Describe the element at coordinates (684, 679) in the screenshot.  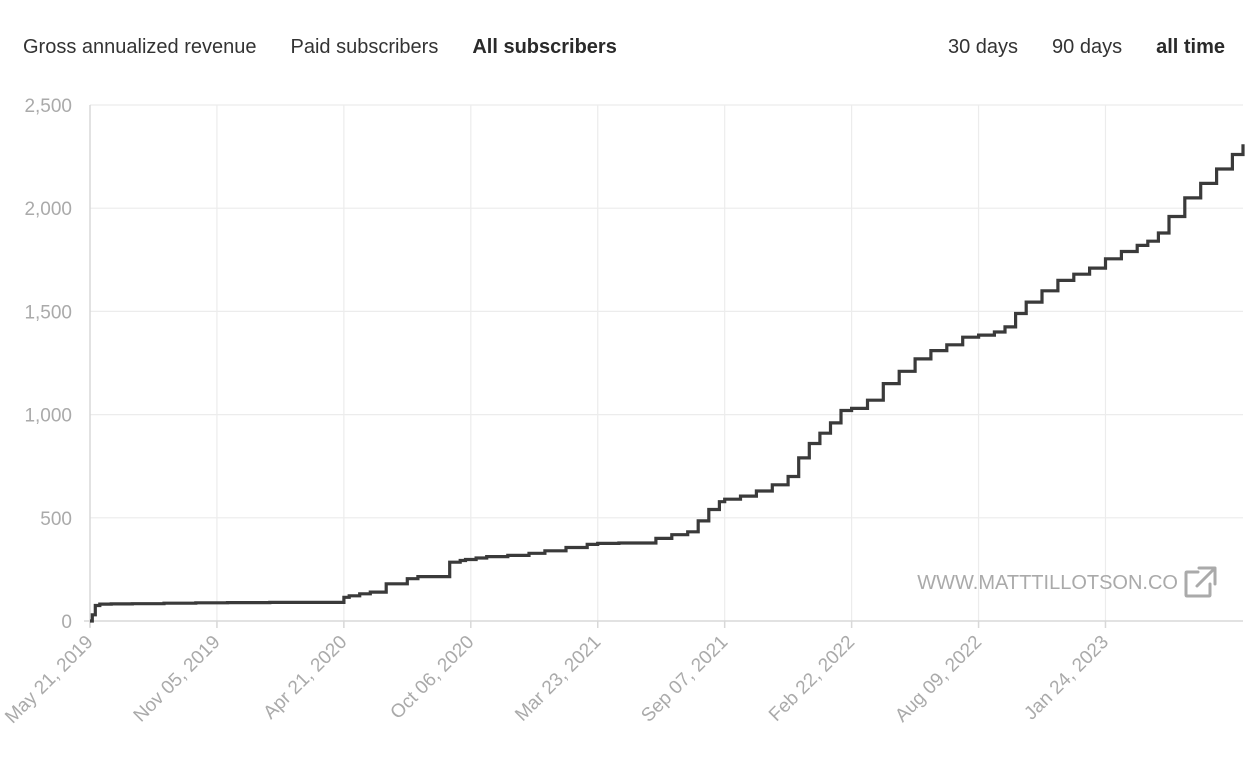
I see `x-tick-label: Sep 07, 2021` at that location.